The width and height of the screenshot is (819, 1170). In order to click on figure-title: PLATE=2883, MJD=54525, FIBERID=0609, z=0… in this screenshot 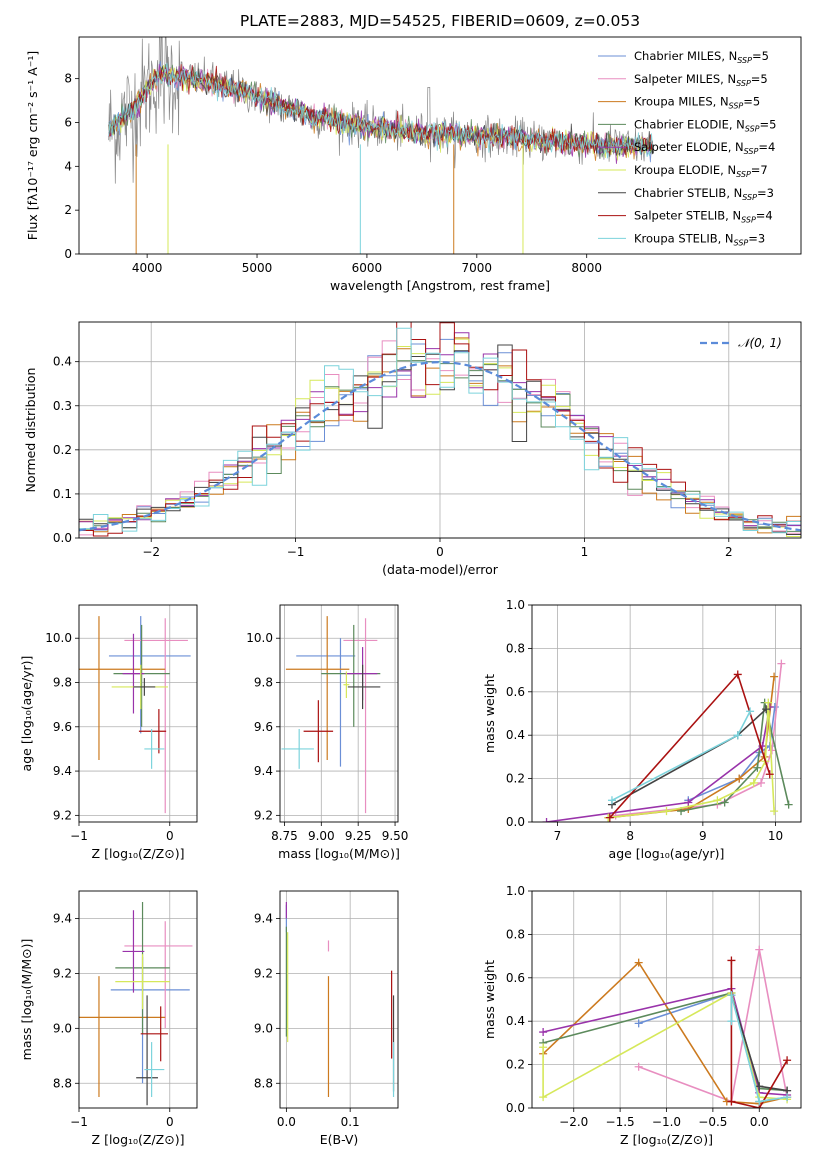, I will do `click(440, 21)`.